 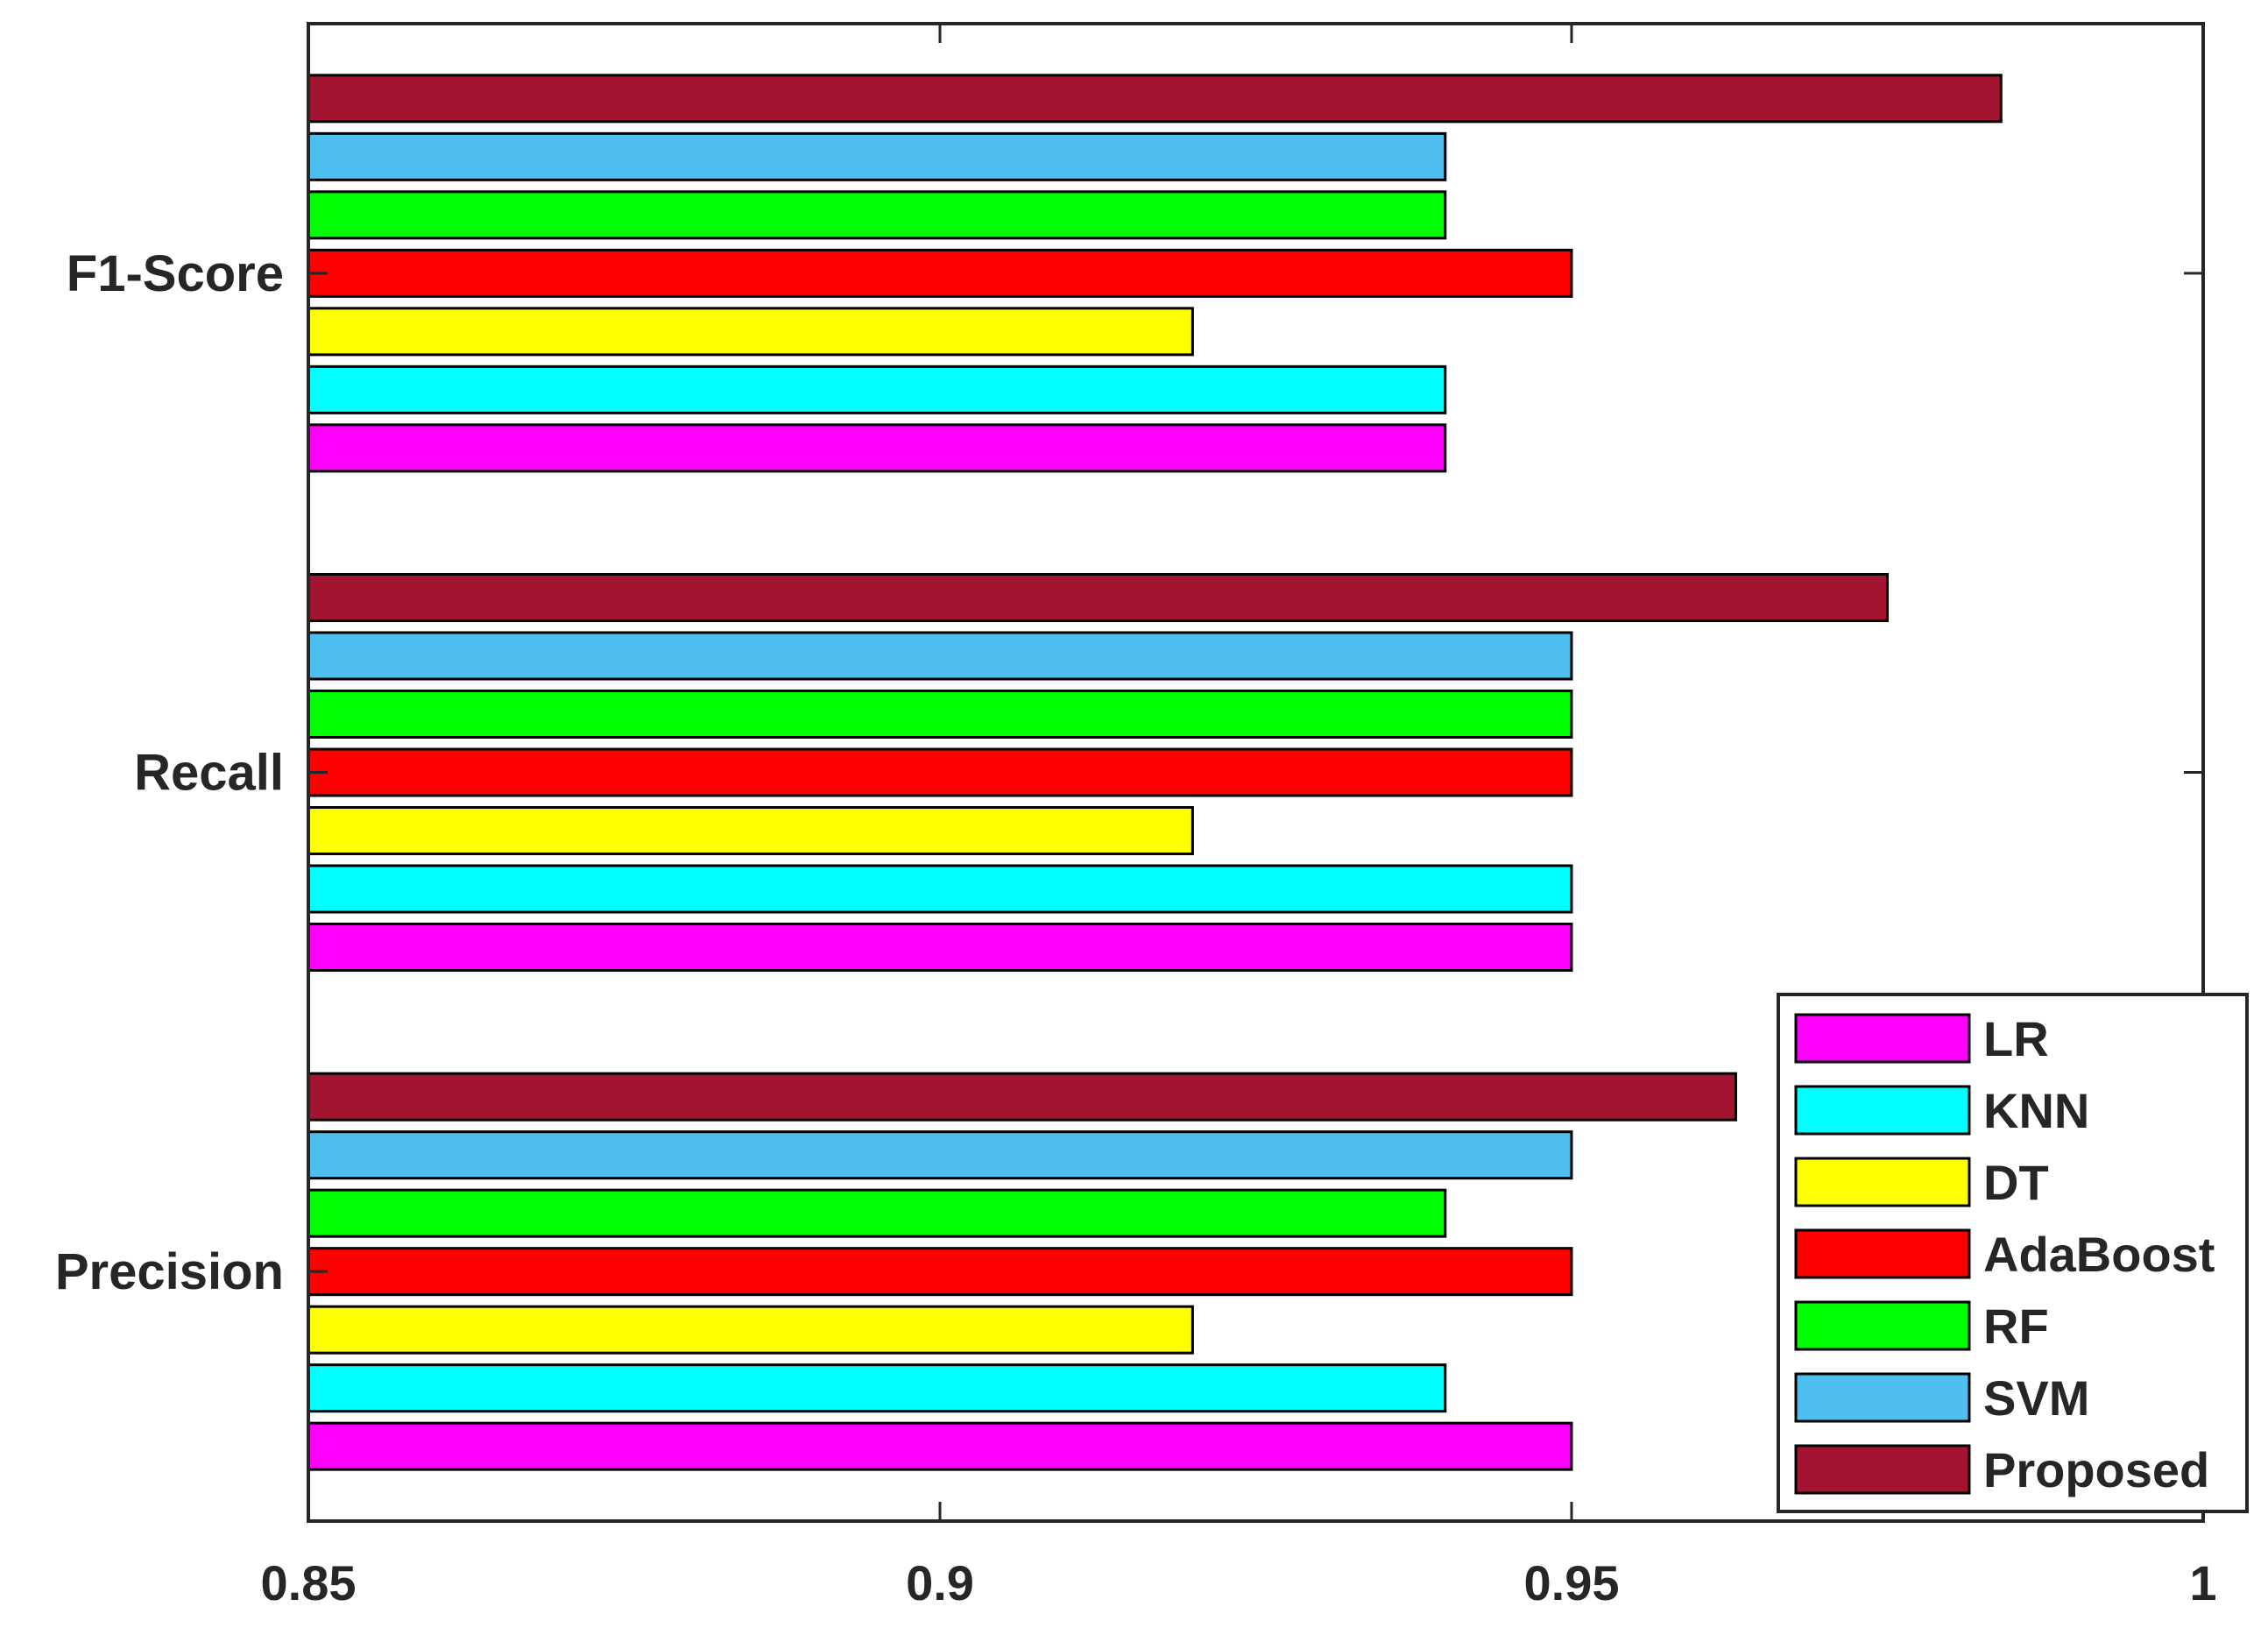 What do you see at coordinates (940, 714) in the screenshot?
I see `bar-recall-rf` at bounding box center [940, 714].